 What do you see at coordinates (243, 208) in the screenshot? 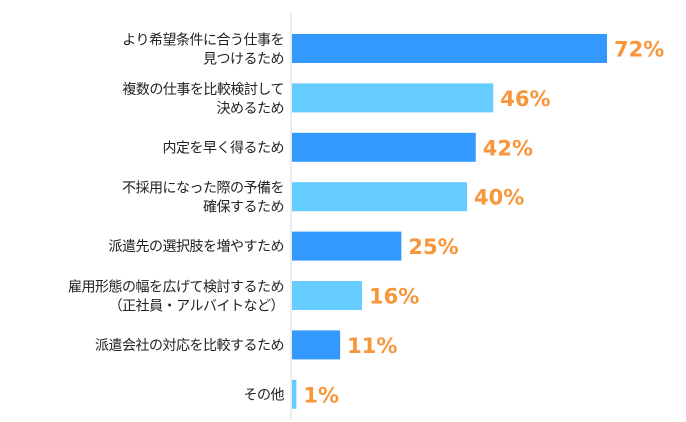
I see `category-label-line: 確保するため` at bounding box center [243, 208].